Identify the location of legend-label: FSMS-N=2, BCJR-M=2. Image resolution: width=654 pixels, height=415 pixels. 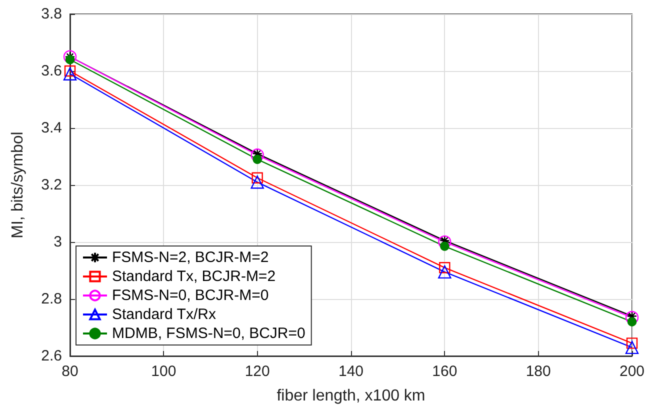
(190, 257).